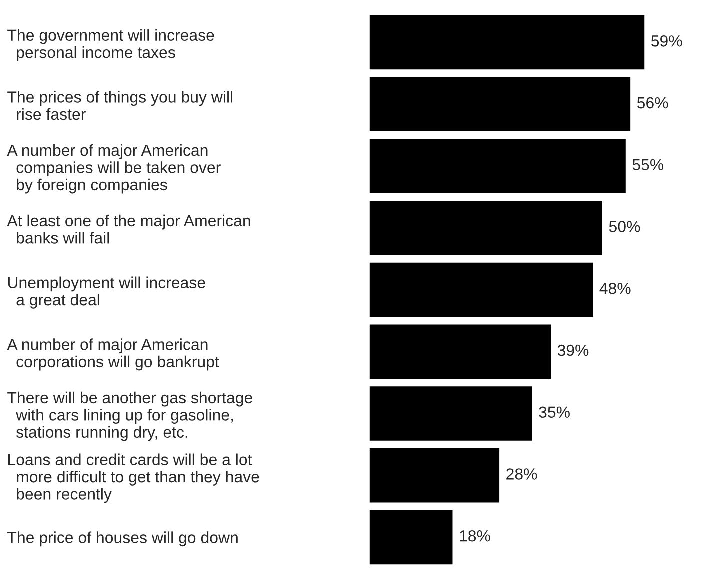 The image size is (710, 580). I want to click on data-label: 59%, so click(667, 41).